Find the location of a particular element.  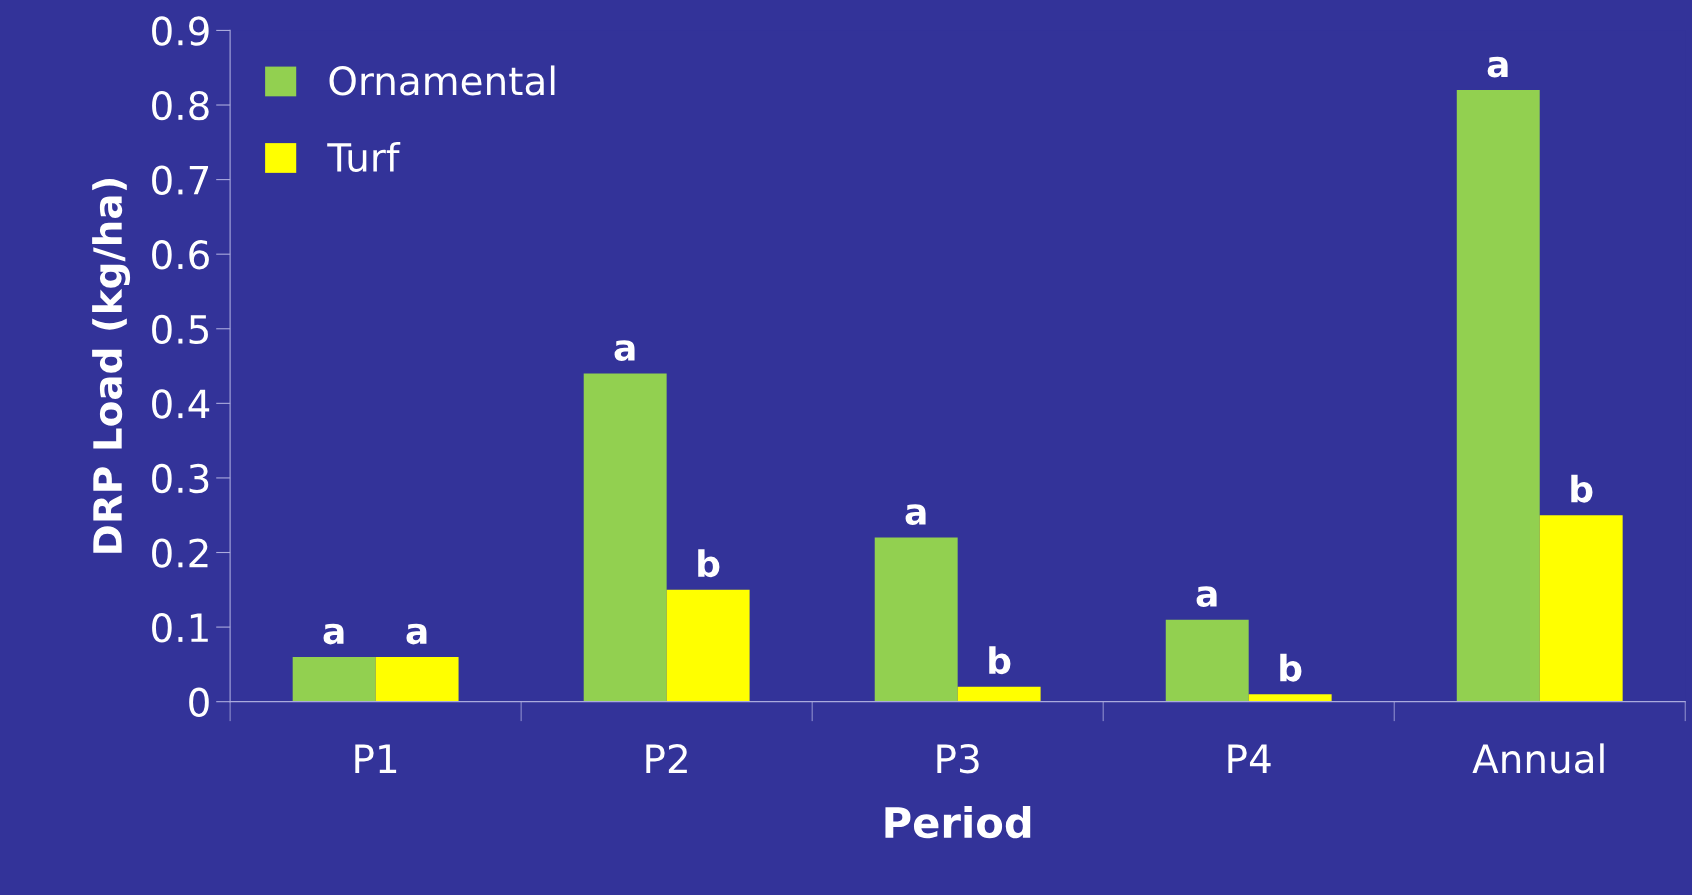

y-tick-label: 0.2 is located at coordinates (180, 553).